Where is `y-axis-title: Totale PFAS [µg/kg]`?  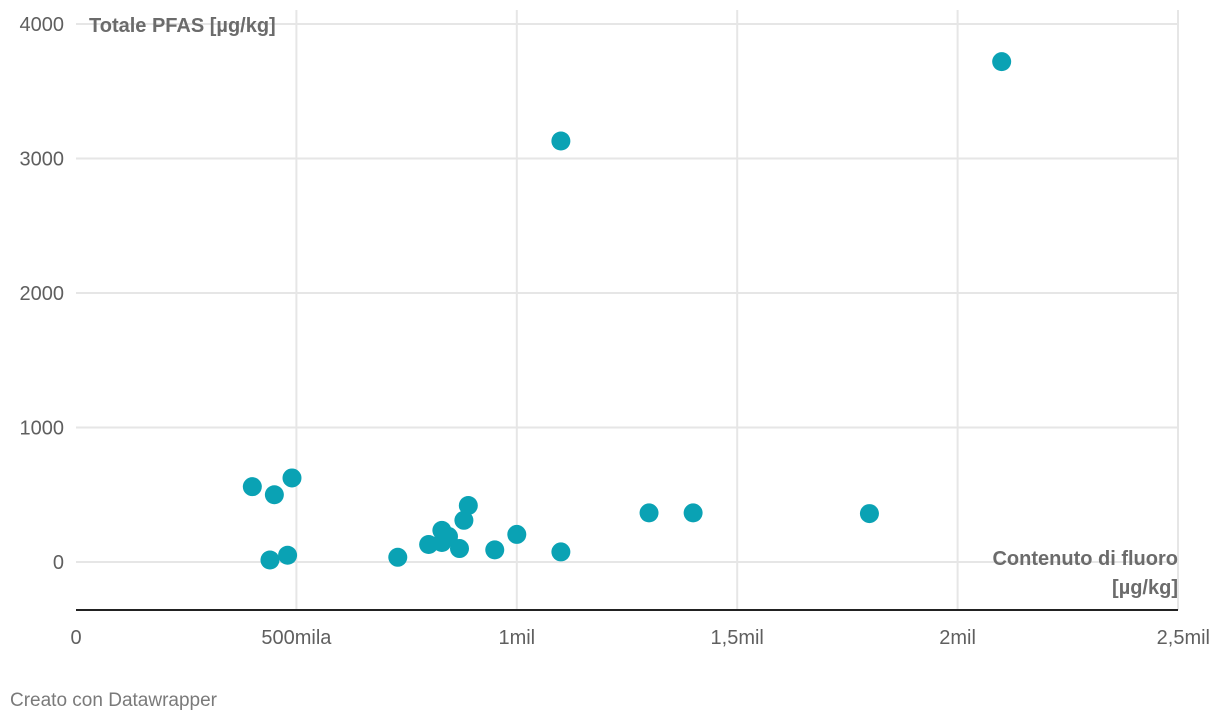 y-axis-title: Totale PFAS [µg/kg] is located at coordinates (182, 26).